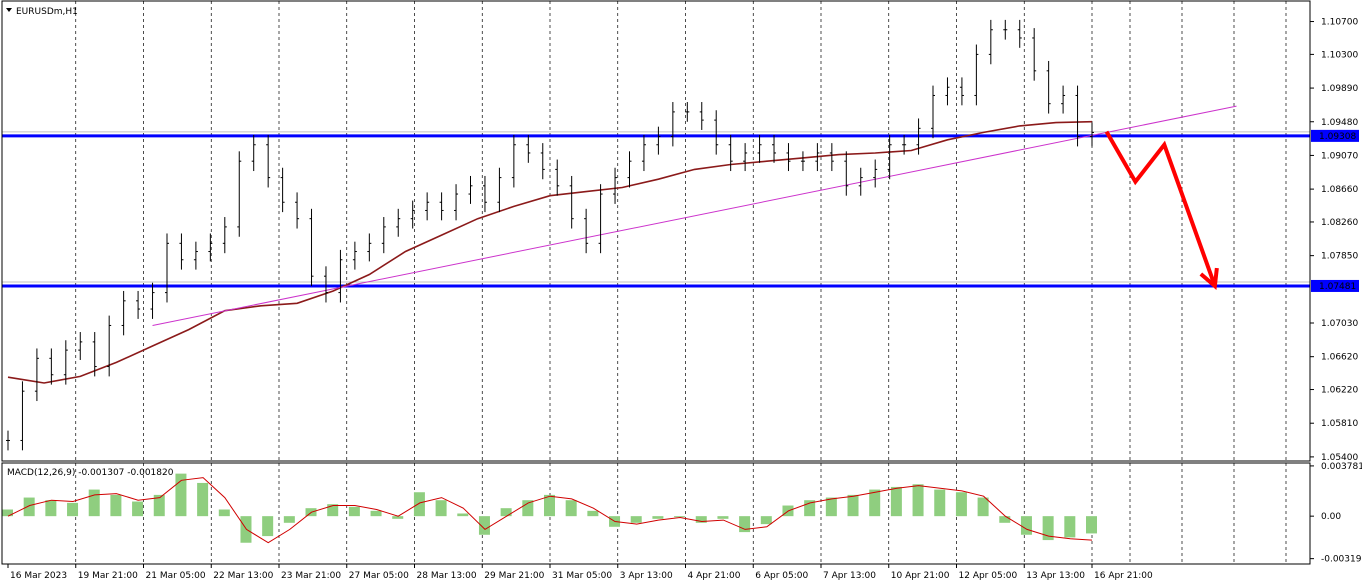 The height and width of the screenshot is (585, 1362). Describe the element at coordinates (582, 576) in the screenshot. I see `time-label: 31 Mar 05:00` at that location.